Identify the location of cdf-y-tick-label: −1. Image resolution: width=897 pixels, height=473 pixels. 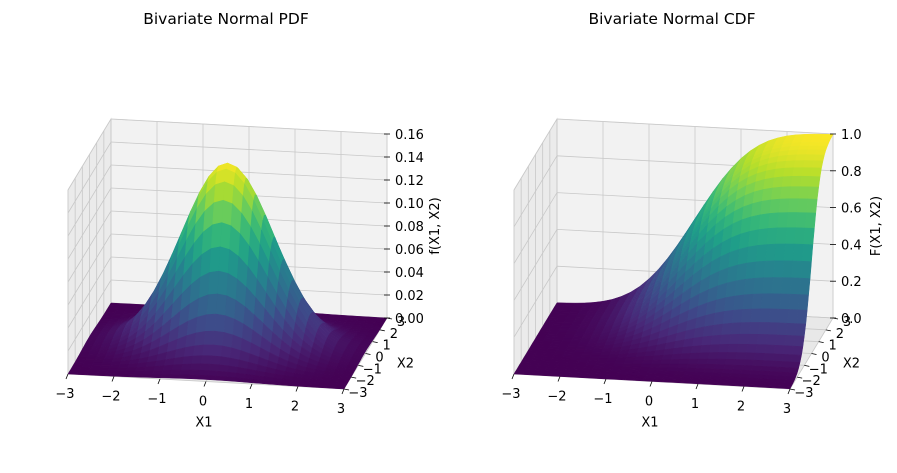
(818, 369).